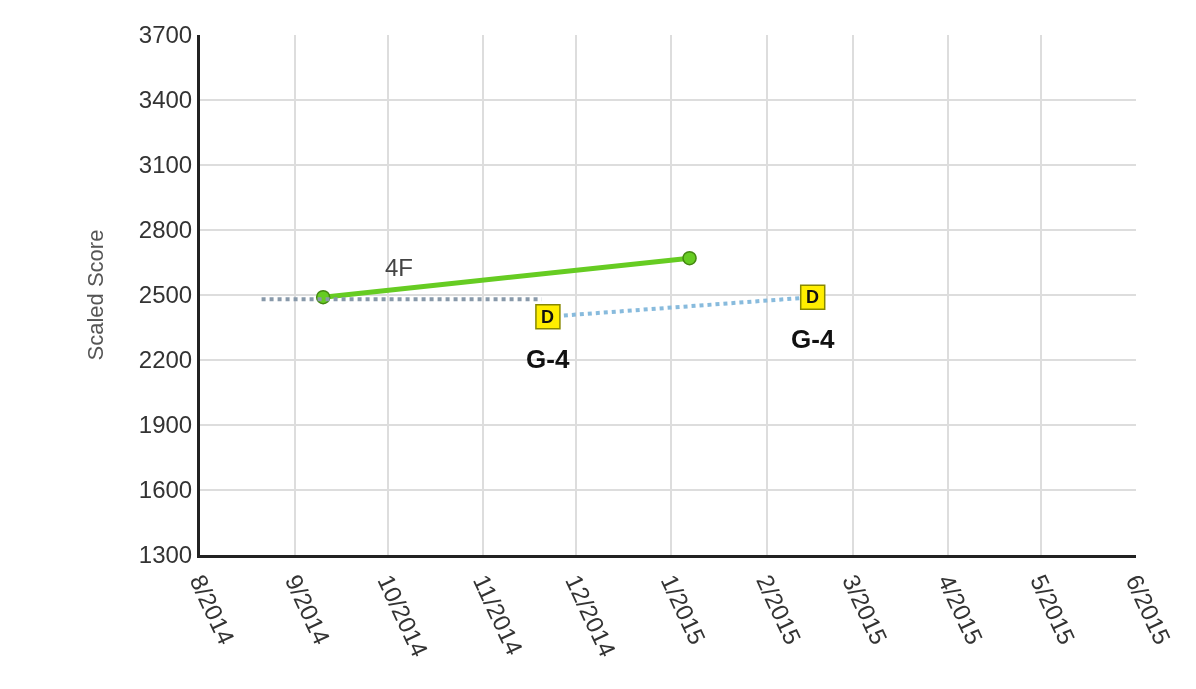  I want to click on y-tick-label: 1900, so click(165, 425).